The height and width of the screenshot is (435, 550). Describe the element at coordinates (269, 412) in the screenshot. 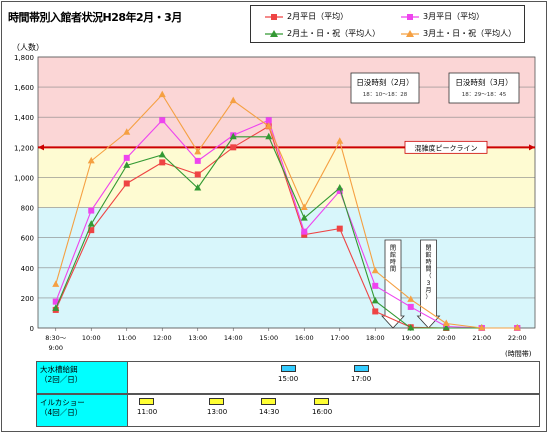

I see `show-time-1430: 14:30` at that location.